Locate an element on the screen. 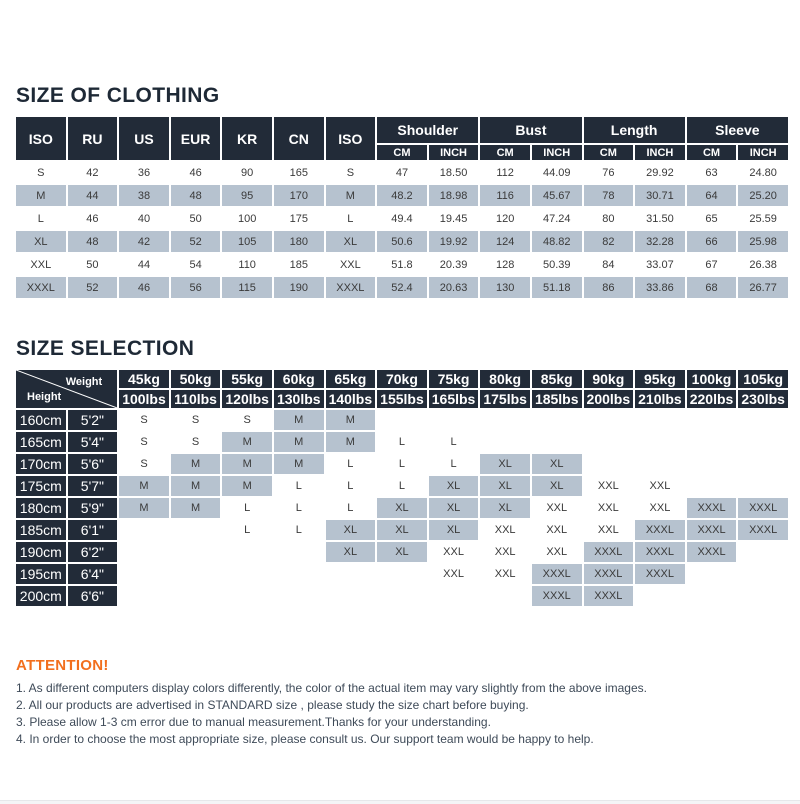  attention-title: ATTENTION! is located at coordinates (62, 665).